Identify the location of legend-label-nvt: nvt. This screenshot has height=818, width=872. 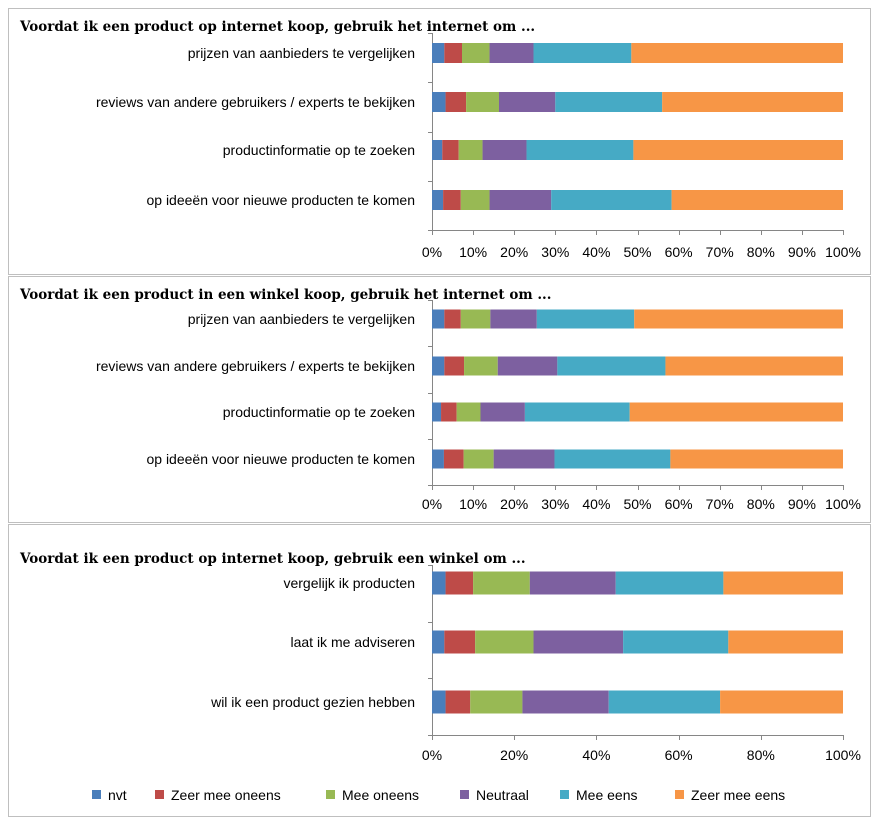
(117, 795).